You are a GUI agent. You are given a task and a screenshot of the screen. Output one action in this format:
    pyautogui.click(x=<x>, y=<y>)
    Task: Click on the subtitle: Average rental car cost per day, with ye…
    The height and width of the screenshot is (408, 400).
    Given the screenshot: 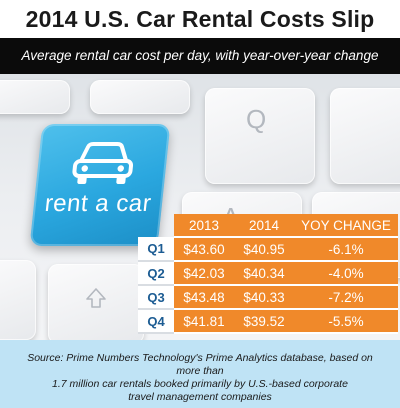 What is the action you would take?
    pyautogui.click(x=200, y=55)
    